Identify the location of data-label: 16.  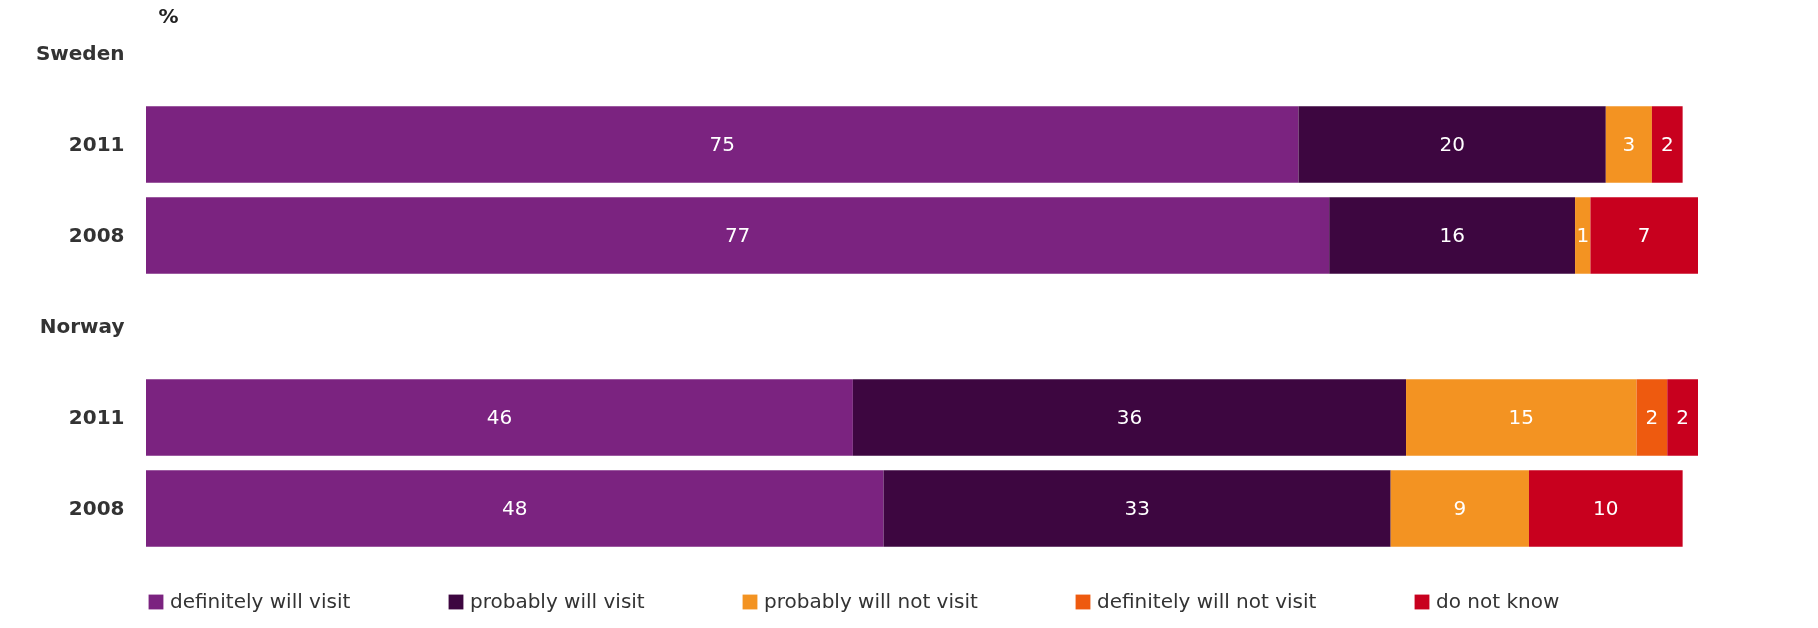
(1452, 234).